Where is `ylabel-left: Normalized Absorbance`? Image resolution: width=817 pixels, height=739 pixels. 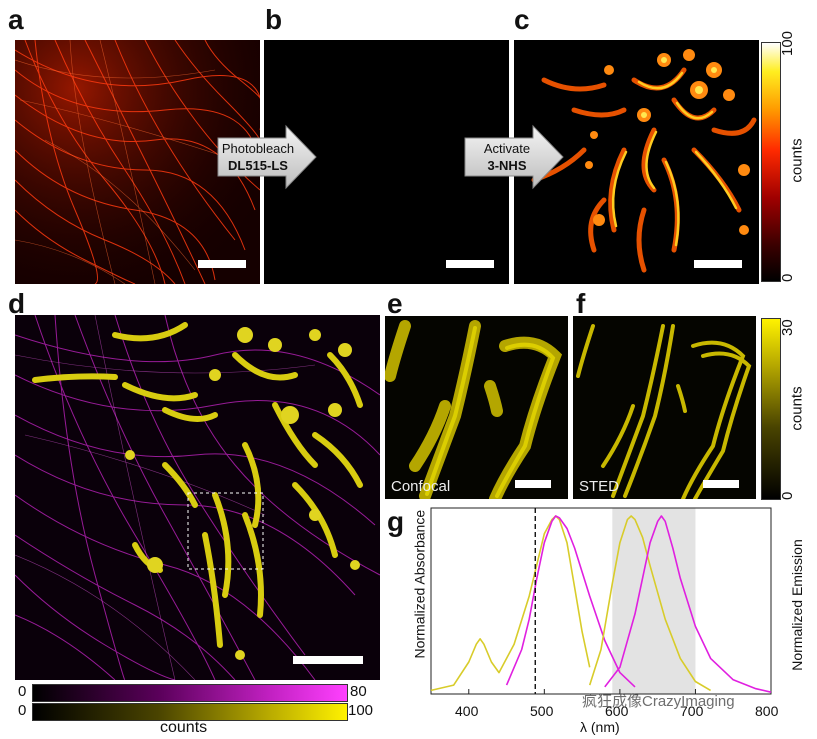 ylabel-left: Normalized Absorbance is located at coordinates (420, 584).